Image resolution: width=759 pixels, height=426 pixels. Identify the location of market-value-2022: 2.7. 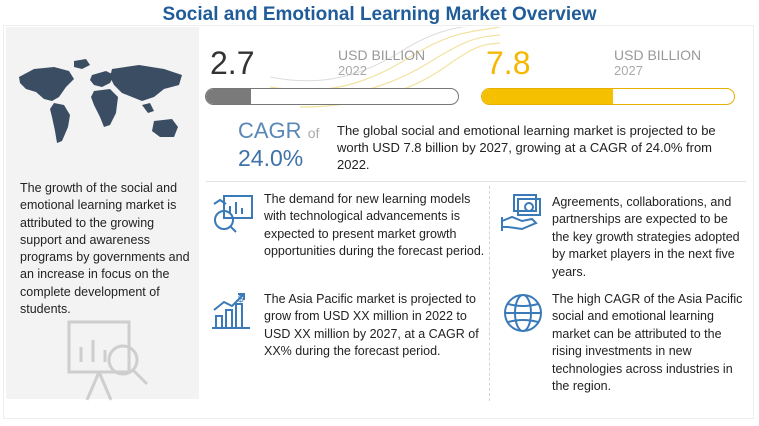
(232, 63).